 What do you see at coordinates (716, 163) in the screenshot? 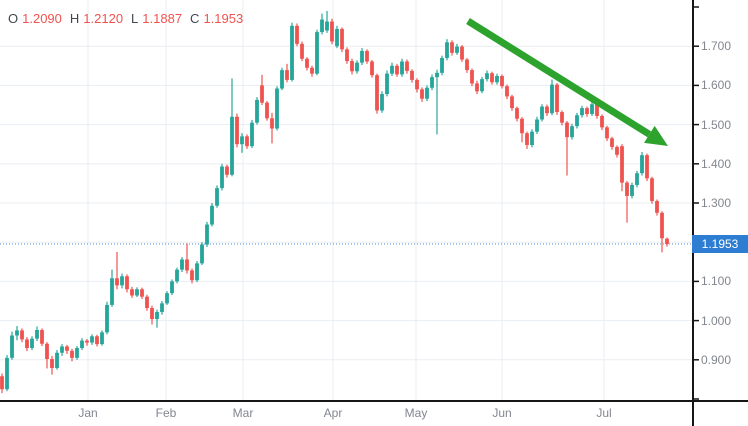
I see `price-axis-label: 1.400` at bounding box center [716, 163].